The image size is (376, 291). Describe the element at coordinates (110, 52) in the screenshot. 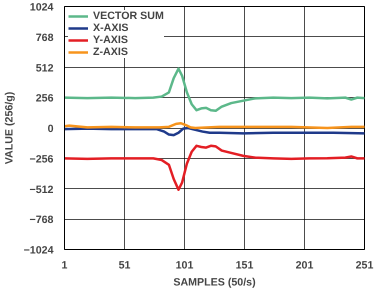

I see `legend-label: Z-AXIS` at that location.